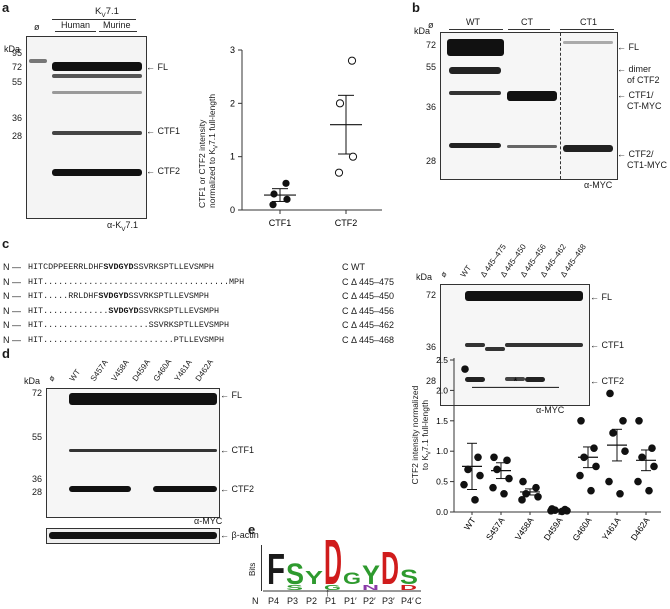  I want to click on lane-label: S457A, so click(99, 370).